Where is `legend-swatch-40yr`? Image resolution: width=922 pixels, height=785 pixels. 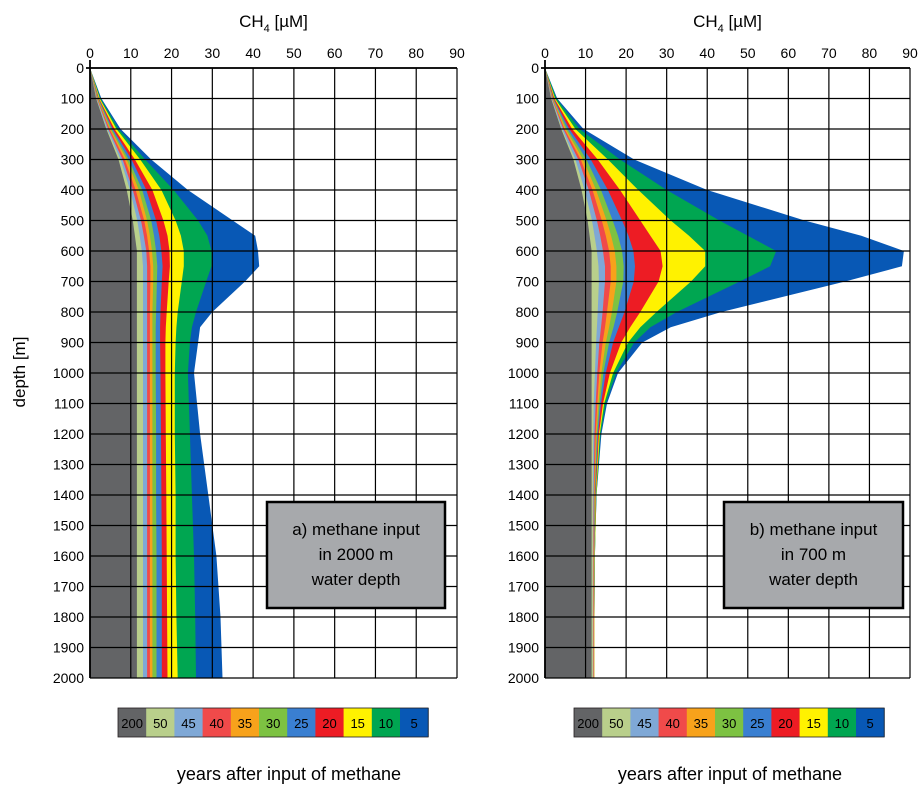
legend-swatch-40yr is located at coordinates (673, 722).